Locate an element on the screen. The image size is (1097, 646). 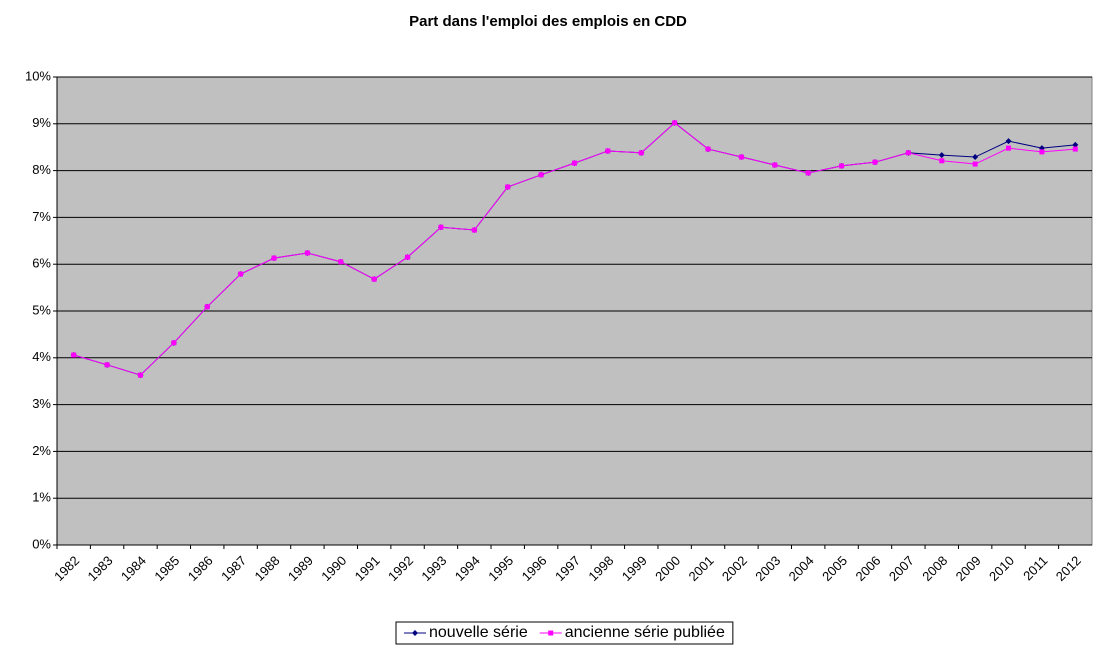
x-tick-label: 2012 is located at coordinates (1068, 568).